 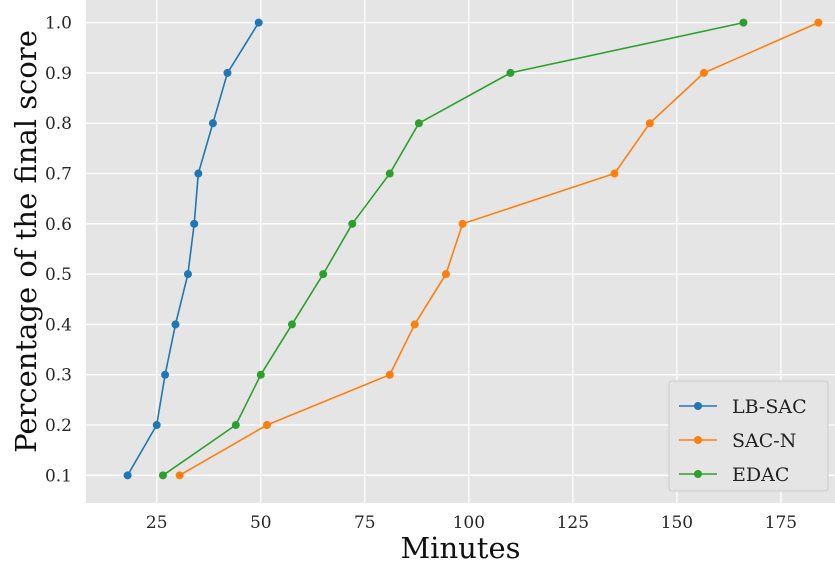 What do you see at coordinates (58, 275) in the screenshot?
I see `y-tick-label: 0.5` at bounding box center [58, 275].